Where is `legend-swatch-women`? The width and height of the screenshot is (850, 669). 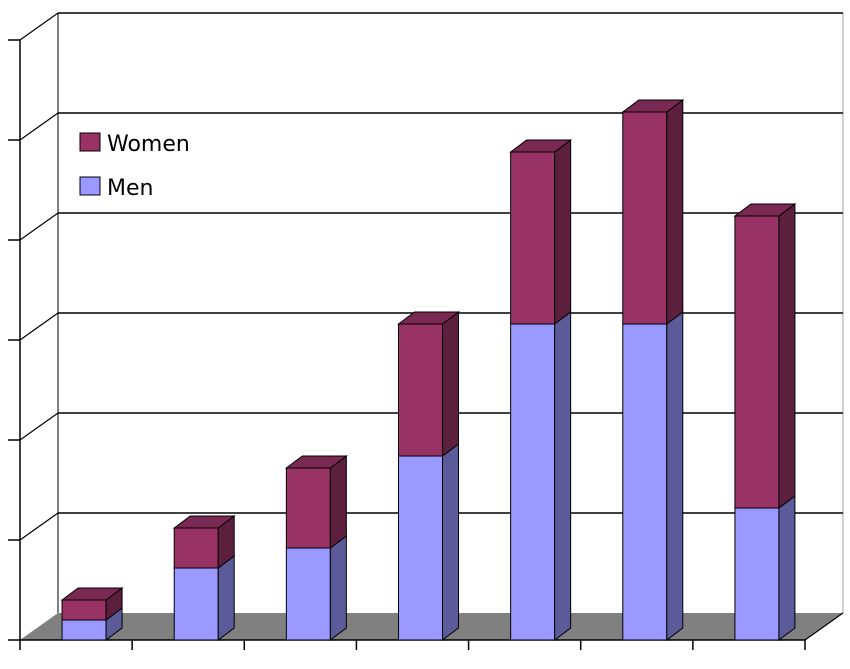 legend-swatch-women is located at coordinates (90, 142).